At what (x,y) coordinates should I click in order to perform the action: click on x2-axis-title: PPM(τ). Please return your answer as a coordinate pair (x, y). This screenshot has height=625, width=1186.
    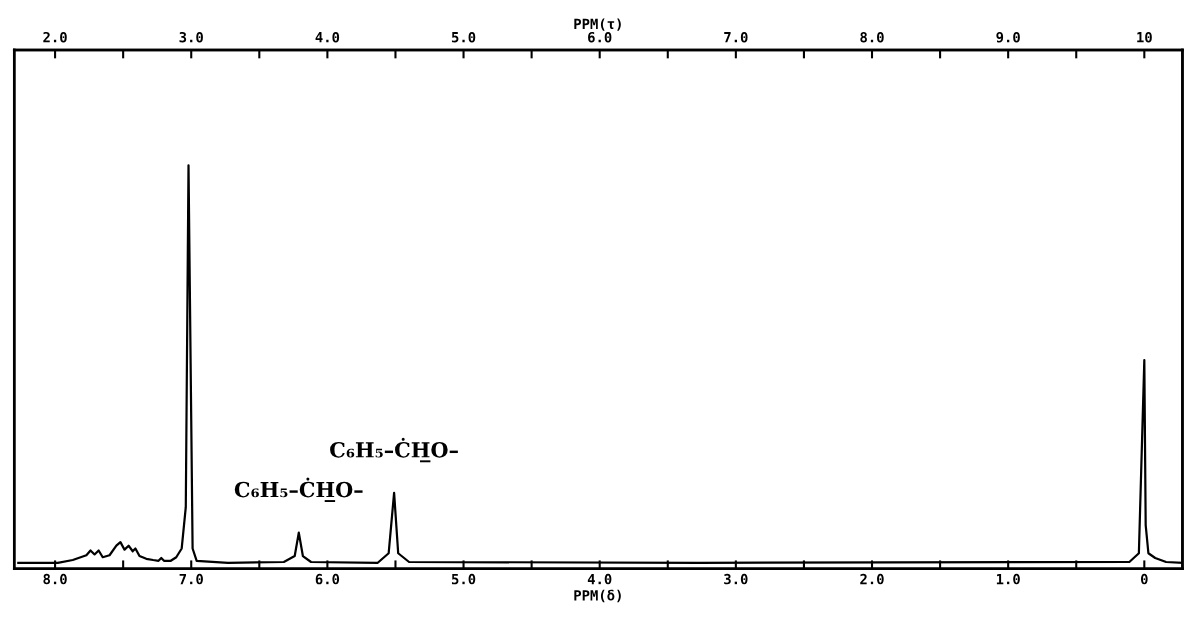
    Looking at the image, I should click on (597, 24).